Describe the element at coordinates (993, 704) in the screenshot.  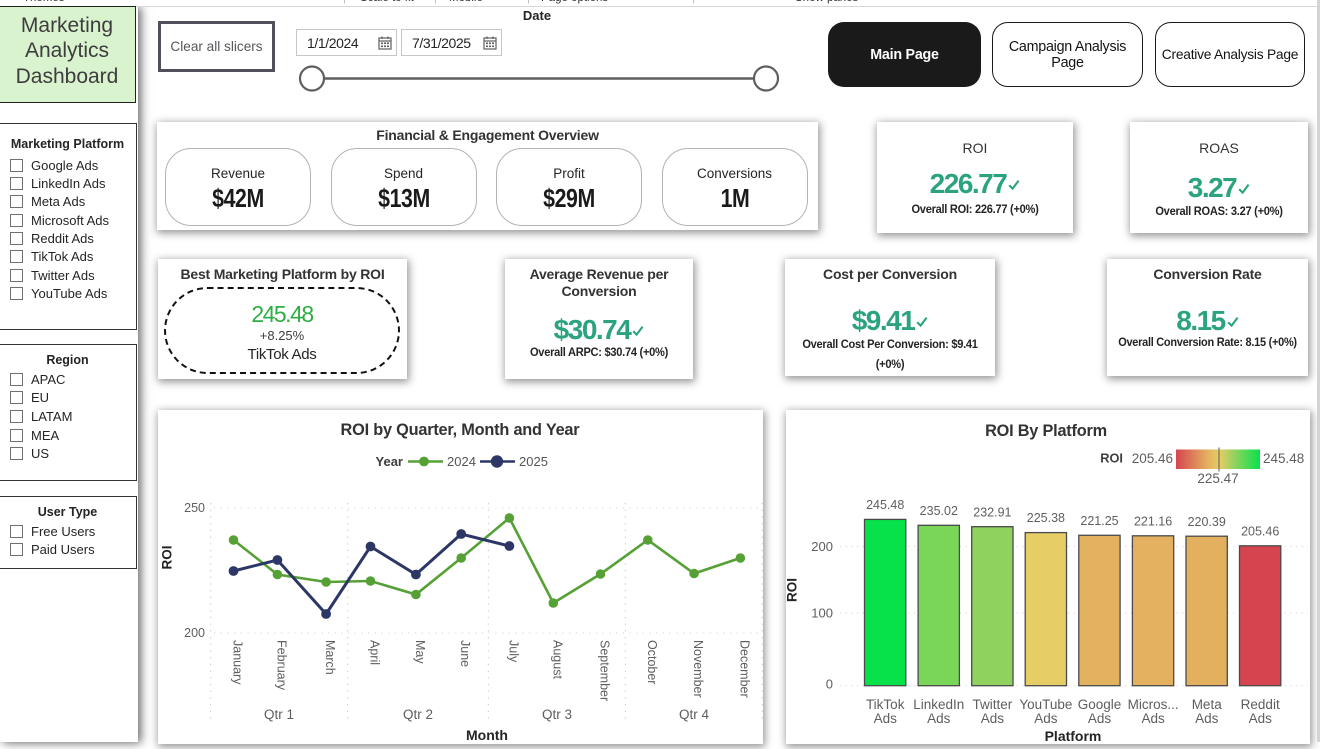
I see `svg-text: Twitter` at that location.